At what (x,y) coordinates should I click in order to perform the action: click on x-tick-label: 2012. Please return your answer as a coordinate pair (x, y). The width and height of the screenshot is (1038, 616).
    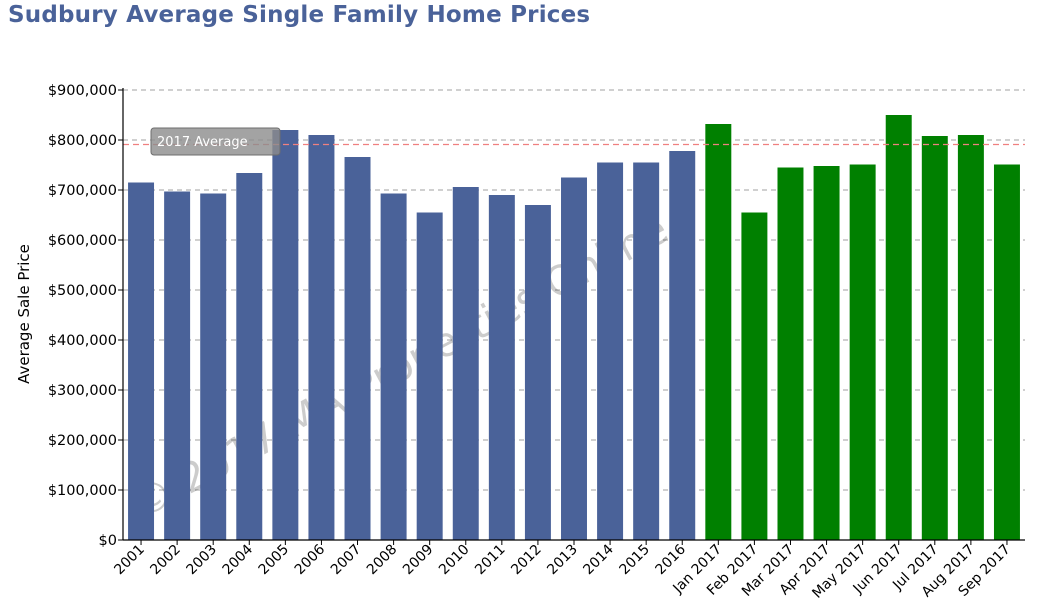
    Looking at the image, I should click on (526, 560).